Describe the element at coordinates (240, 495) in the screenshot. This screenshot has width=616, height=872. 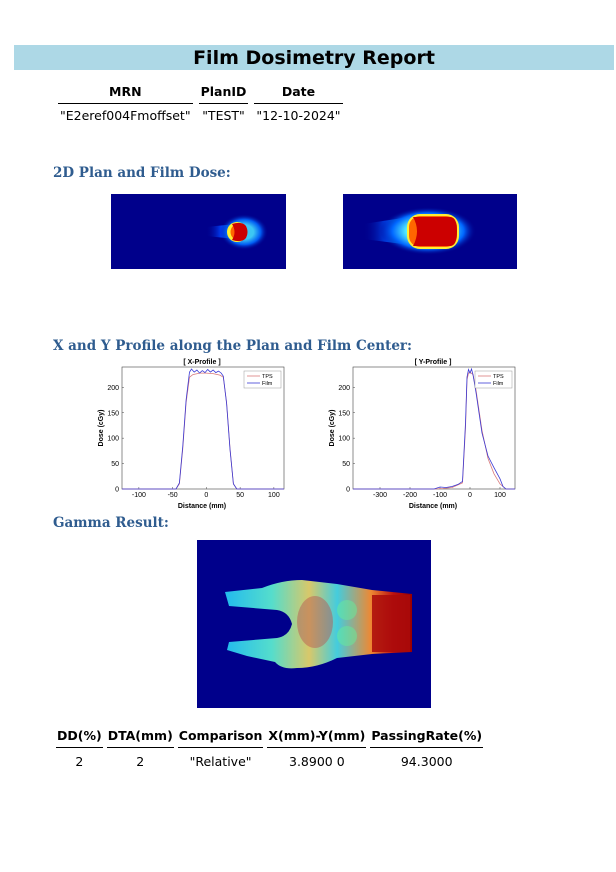
I see `x-tick-label: 50` at that location.